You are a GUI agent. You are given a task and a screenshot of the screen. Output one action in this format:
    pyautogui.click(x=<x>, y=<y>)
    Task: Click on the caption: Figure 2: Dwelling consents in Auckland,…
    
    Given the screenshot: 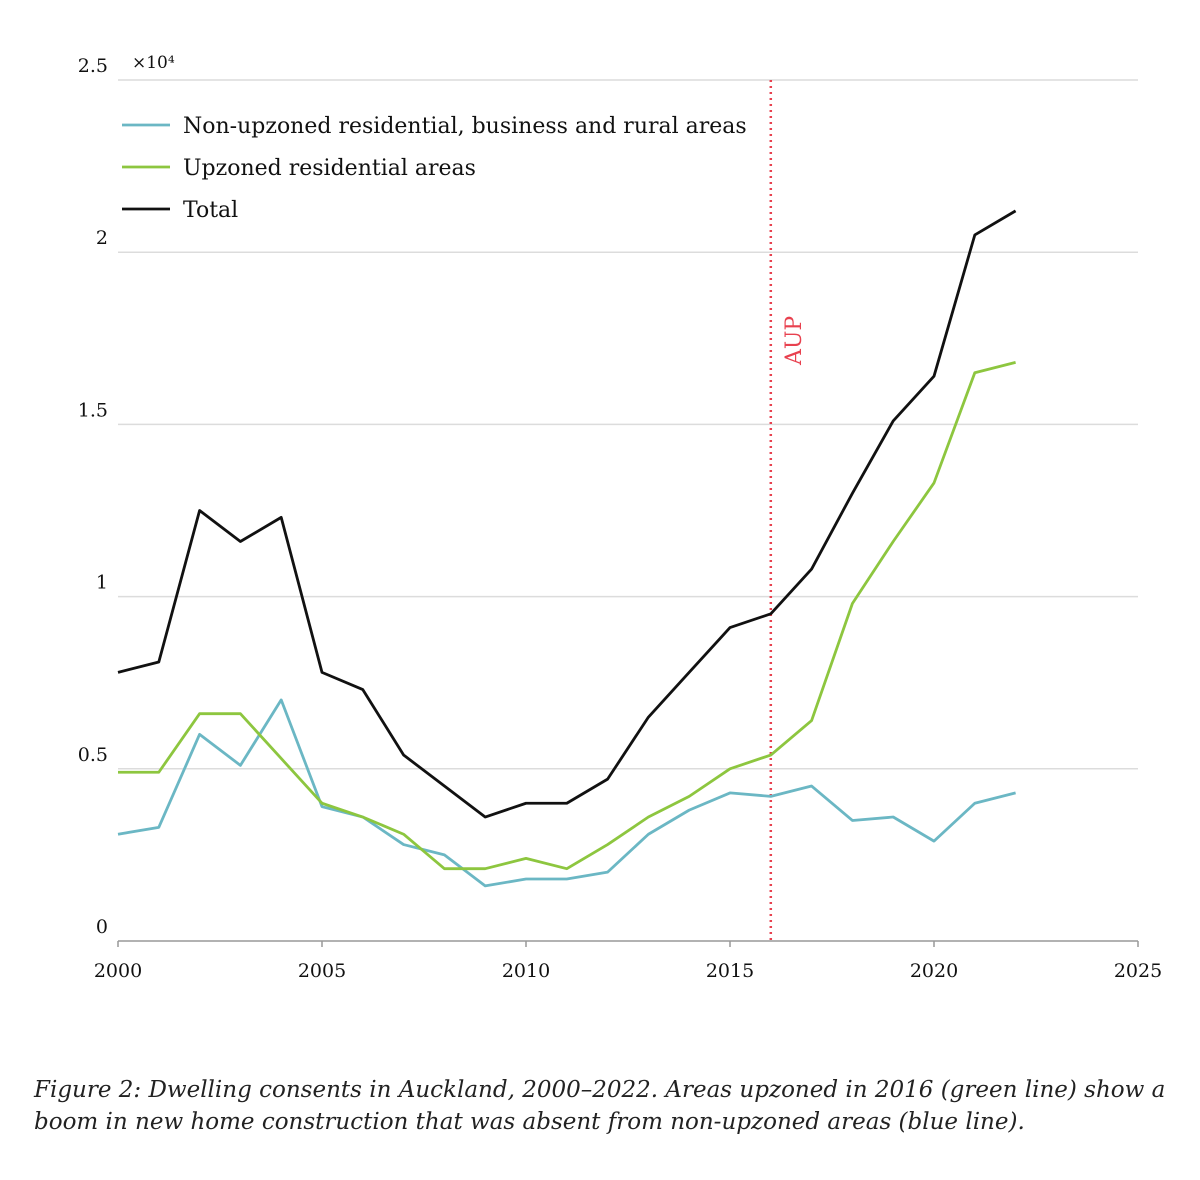 What is the action you would take?
    pyautogui.click(x=604, y=1106)
    